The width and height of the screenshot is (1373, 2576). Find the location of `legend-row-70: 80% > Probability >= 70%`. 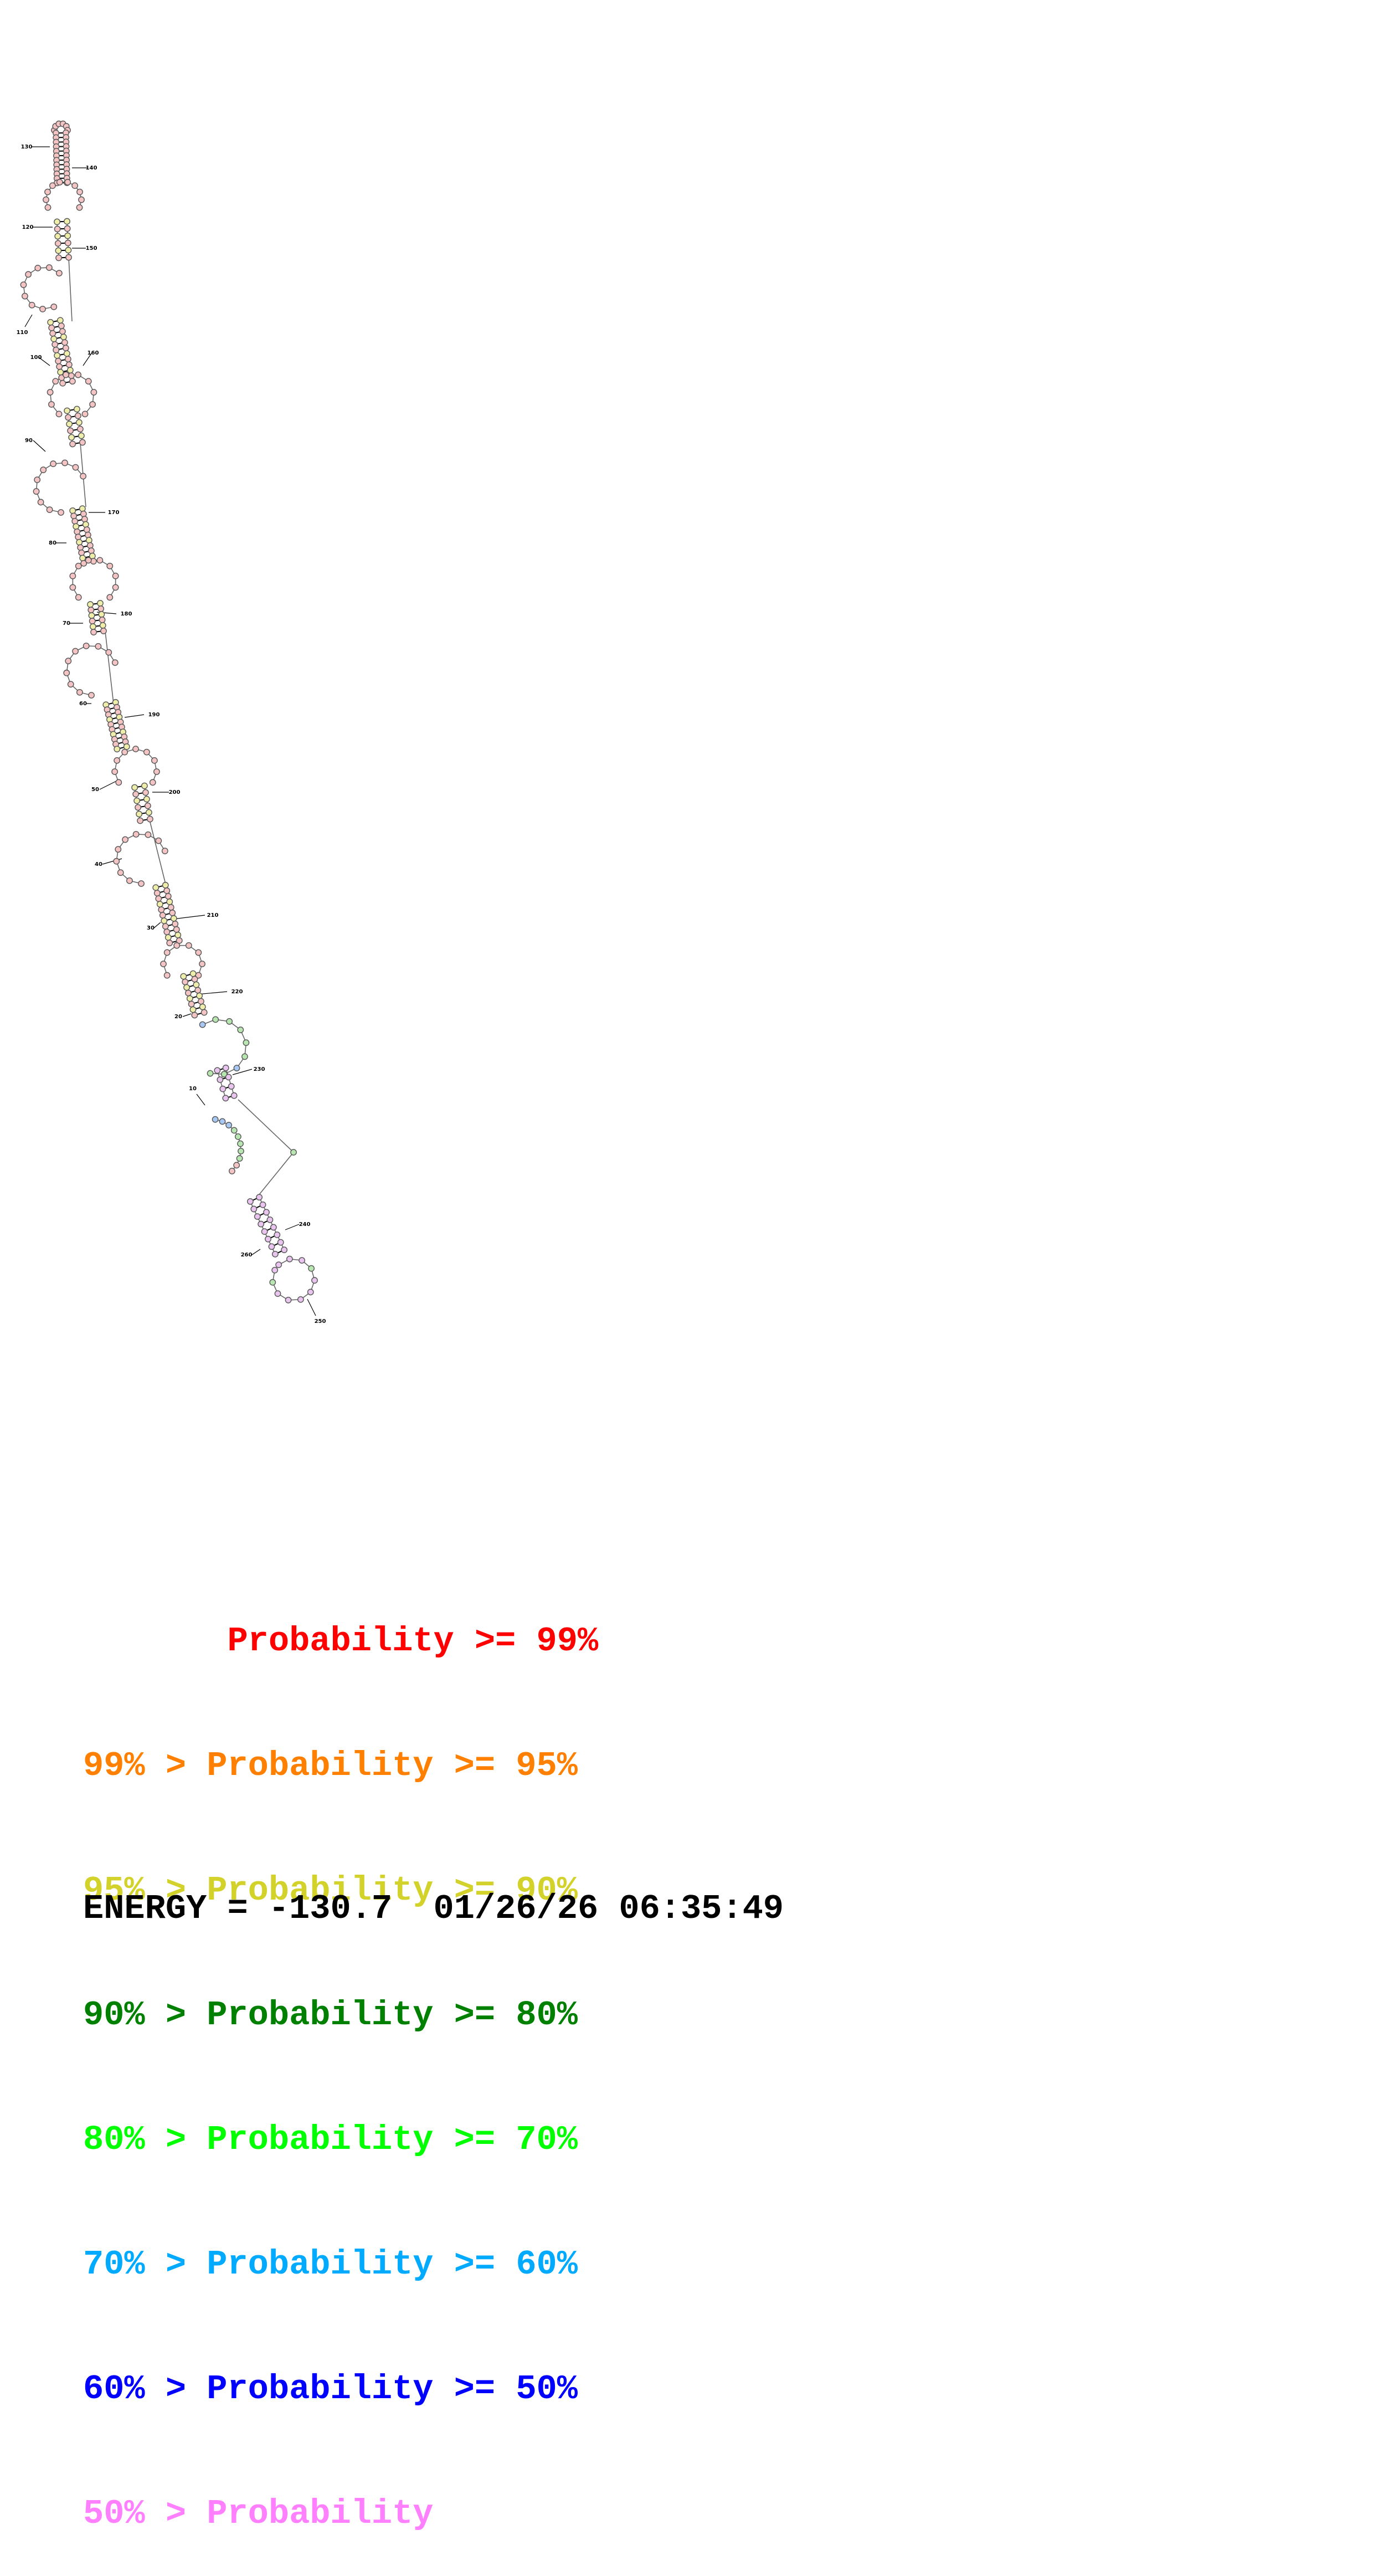

legend-row-70: 80% > Probability >= 70% is located at coordinates (340, 2140).